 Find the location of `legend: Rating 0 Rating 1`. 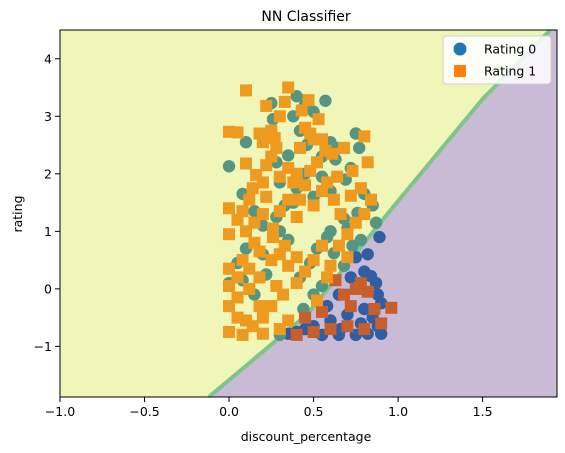

legend: Rating 0 Rating 1 is located at coordinates (497, 60).